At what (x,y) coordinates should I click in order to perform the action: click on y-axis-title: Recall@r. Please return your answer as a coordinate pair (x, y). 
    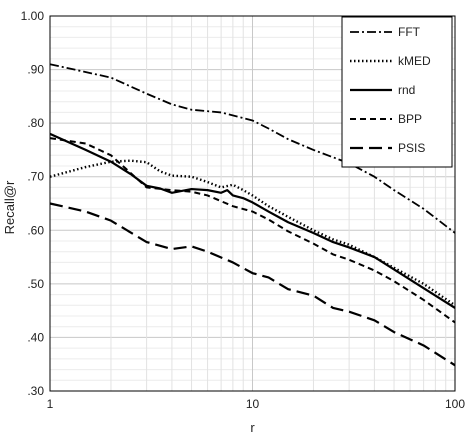
    Looking at the image, I should click on (9, 207).